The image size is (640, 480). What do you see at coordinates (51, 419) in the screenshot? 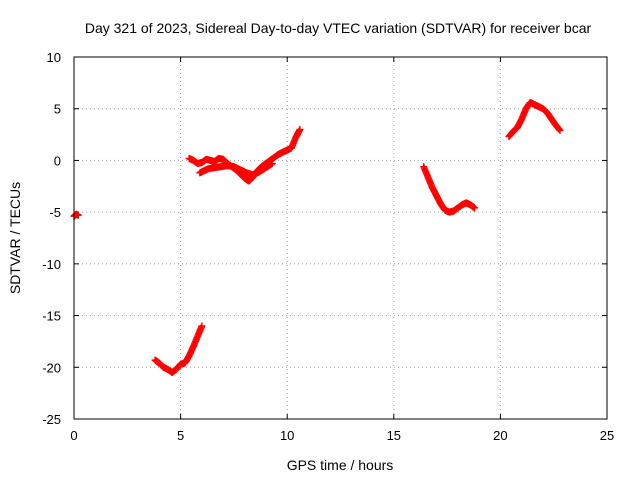
I see `y-tick-label: -25` at bounding box center [51, 419].